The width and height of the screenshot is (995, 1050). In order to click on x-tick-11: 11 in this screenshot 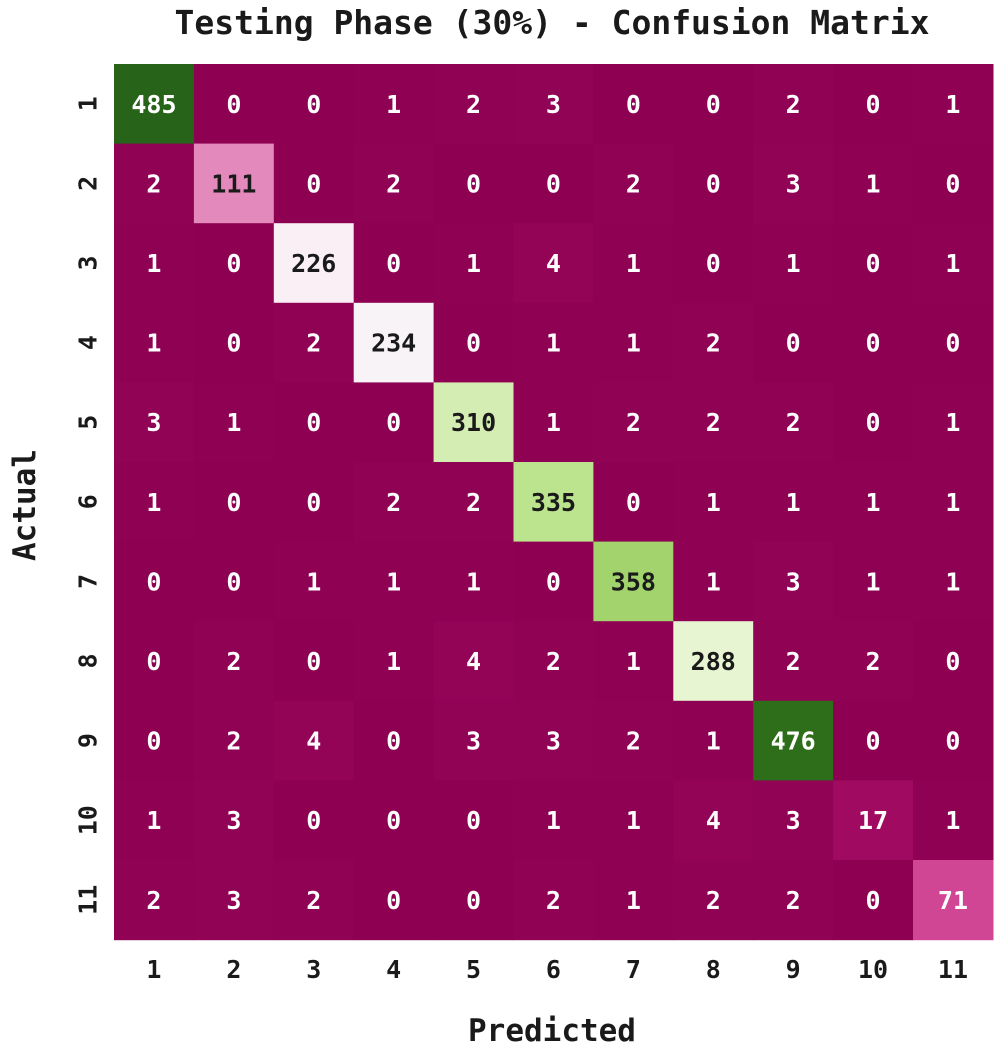, I will do `click(953, 969)`.